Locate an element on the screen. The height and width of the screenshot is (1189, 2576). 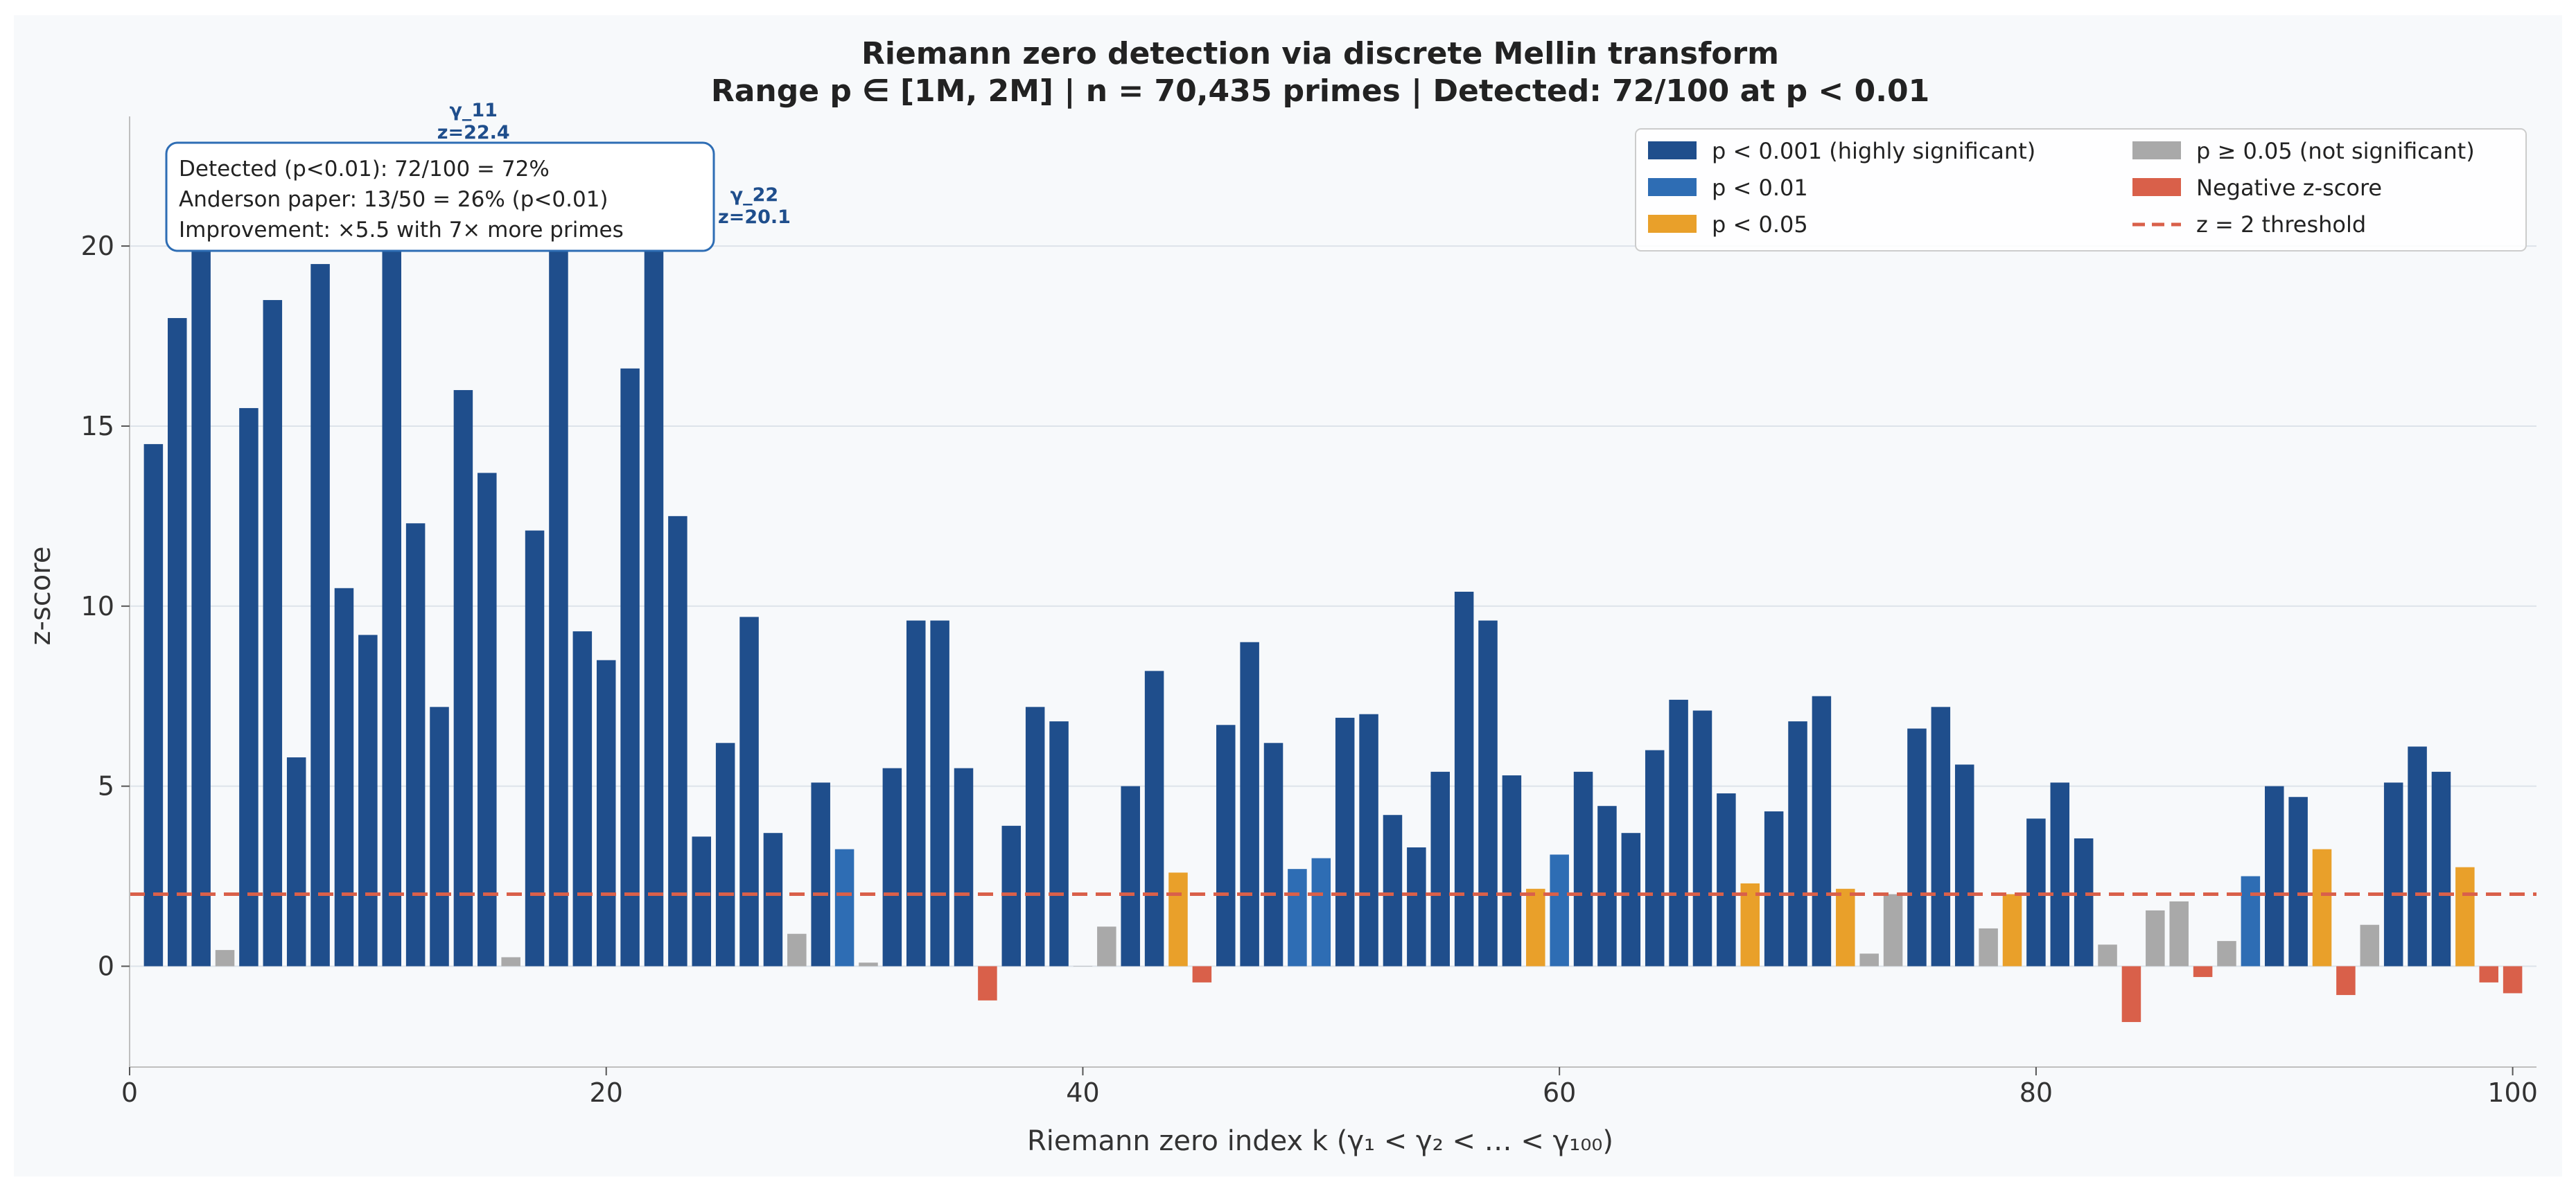
bar-k61 is located at coordinates (1583, 869).